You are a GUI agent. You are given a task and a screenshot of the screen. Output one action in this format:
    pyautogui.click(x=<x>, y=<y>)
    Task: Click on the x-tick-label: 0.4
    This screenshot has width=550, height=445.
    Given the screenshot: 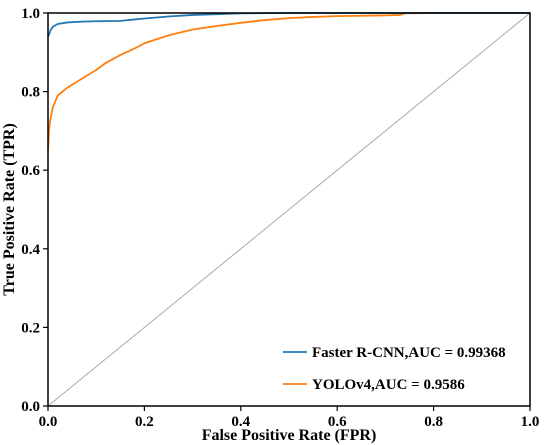 What is the action you would take?
    pyautogui.click(x=240, y=422)
    